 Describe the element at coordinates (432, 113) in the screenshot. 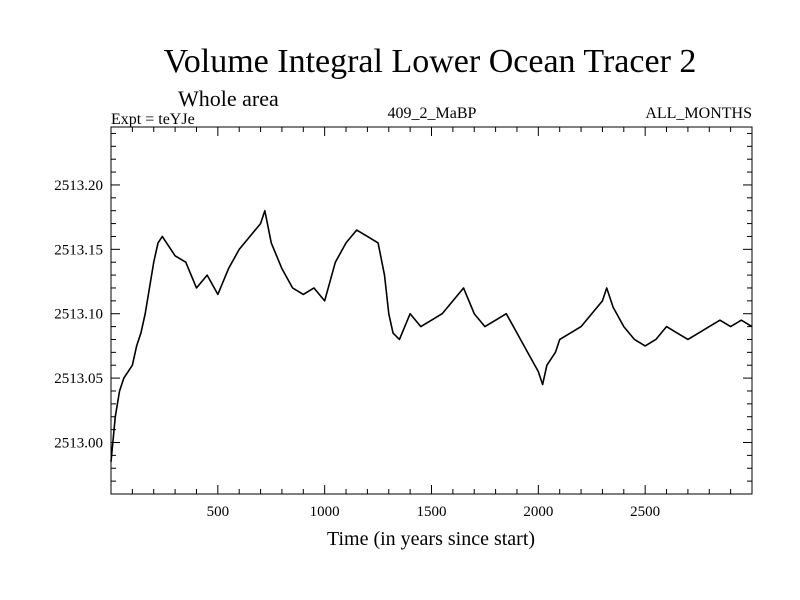

I see `run-label: 409_2_MaBP` at that location.